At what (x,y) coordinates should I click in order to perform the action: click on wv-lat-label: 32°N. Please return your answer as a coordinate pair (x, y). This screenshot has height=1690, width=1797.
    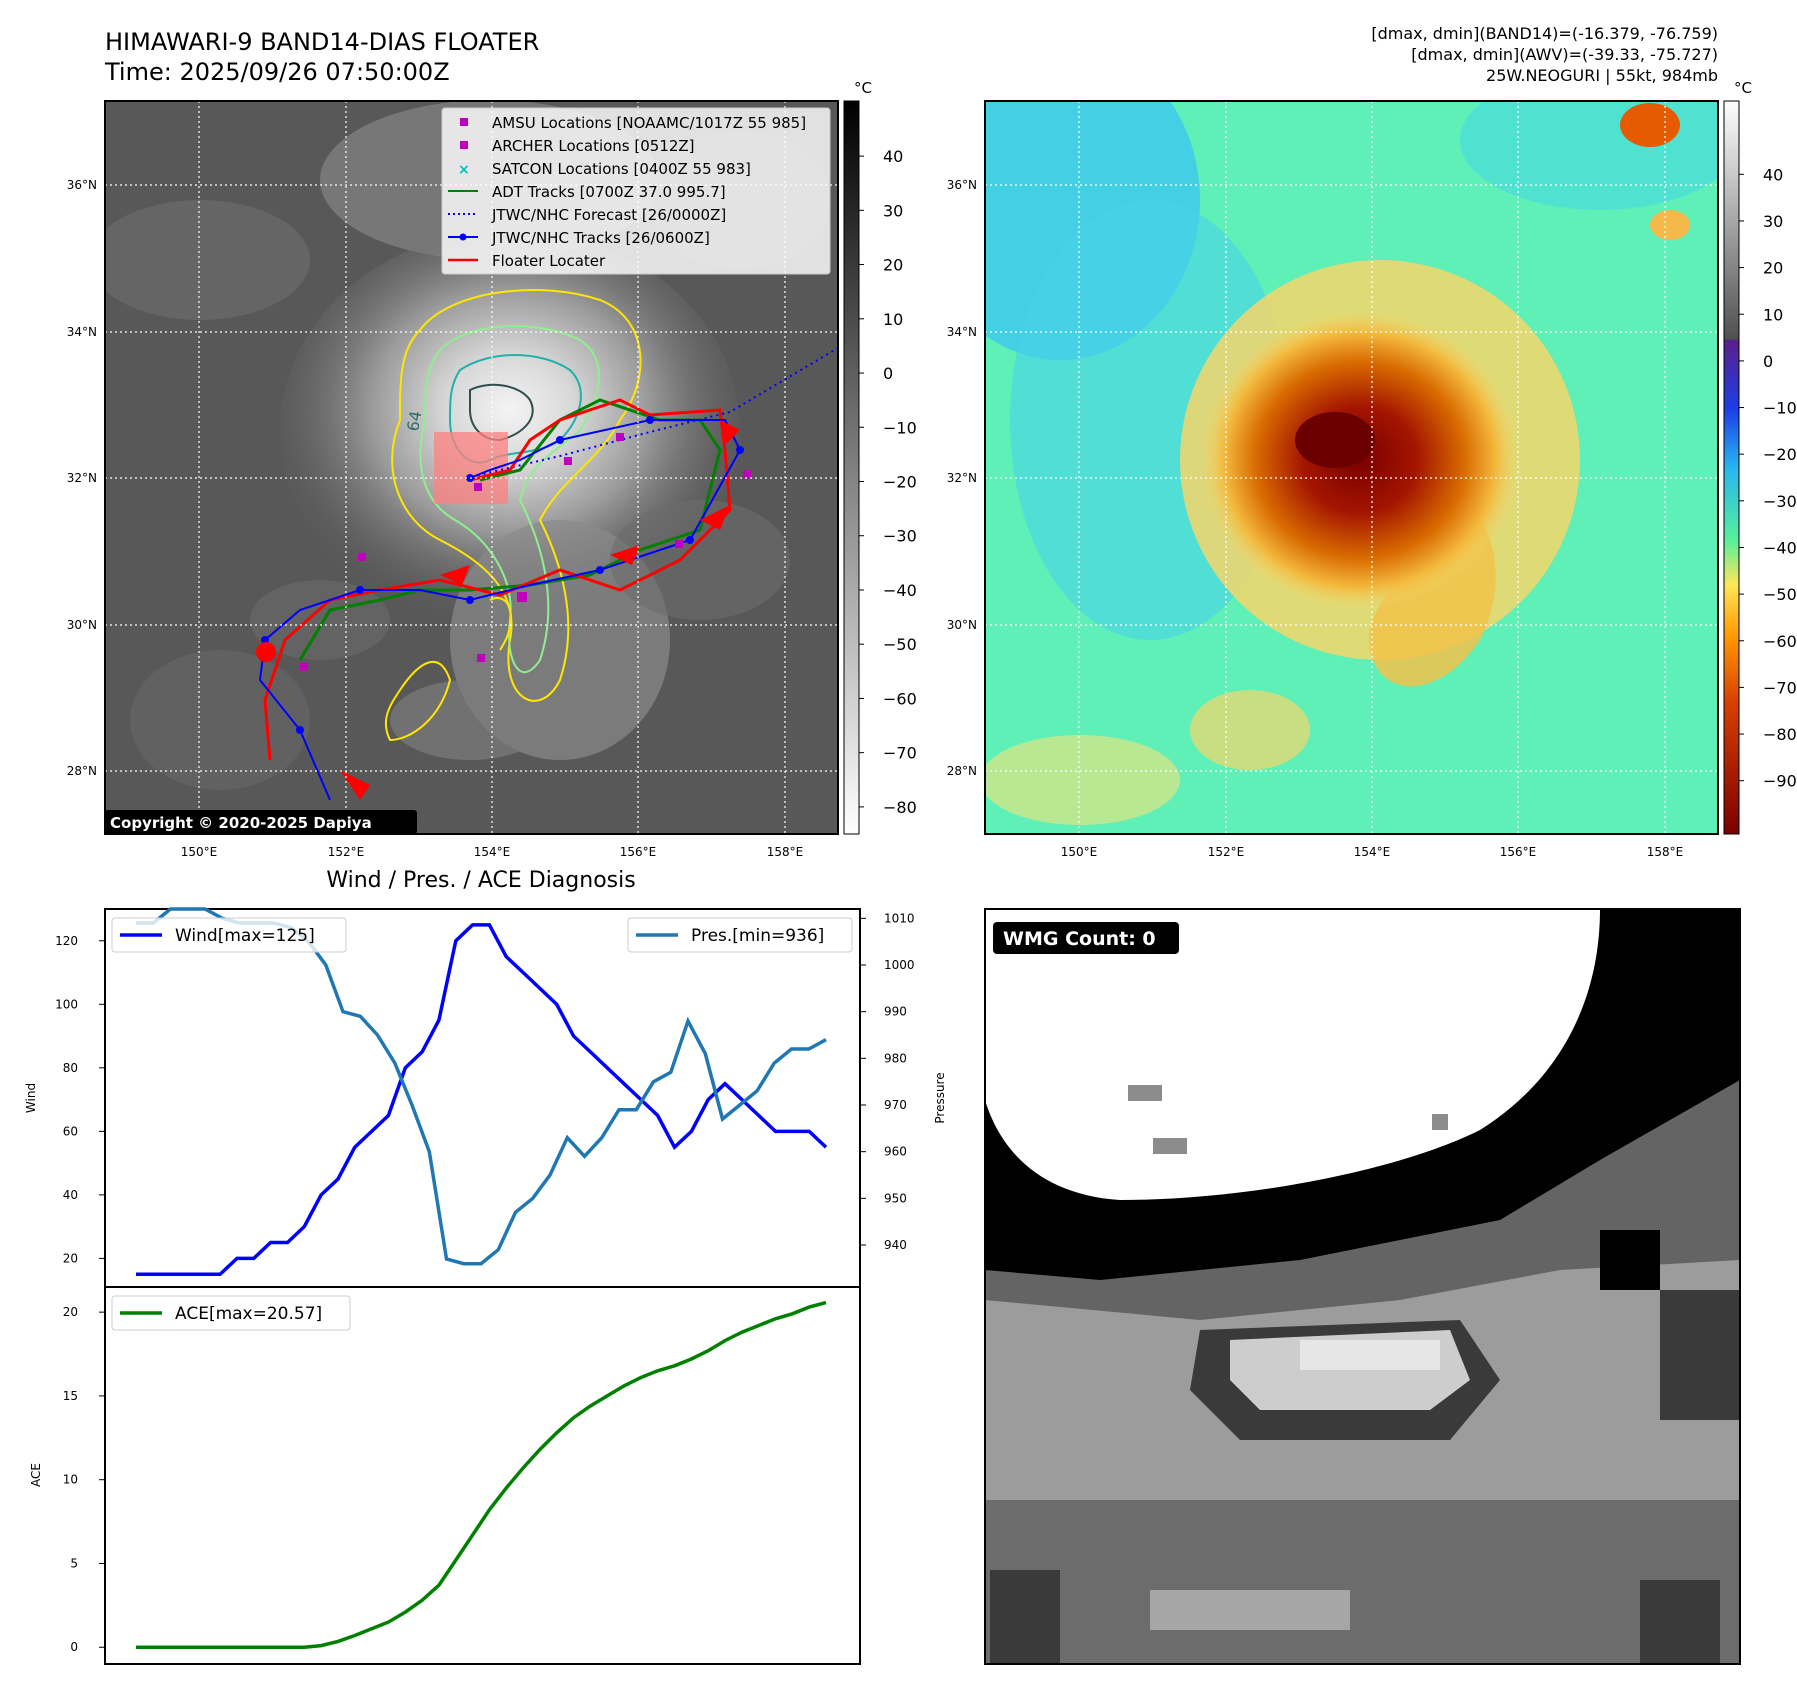
    Looking at the image, I should click on (962, 478).